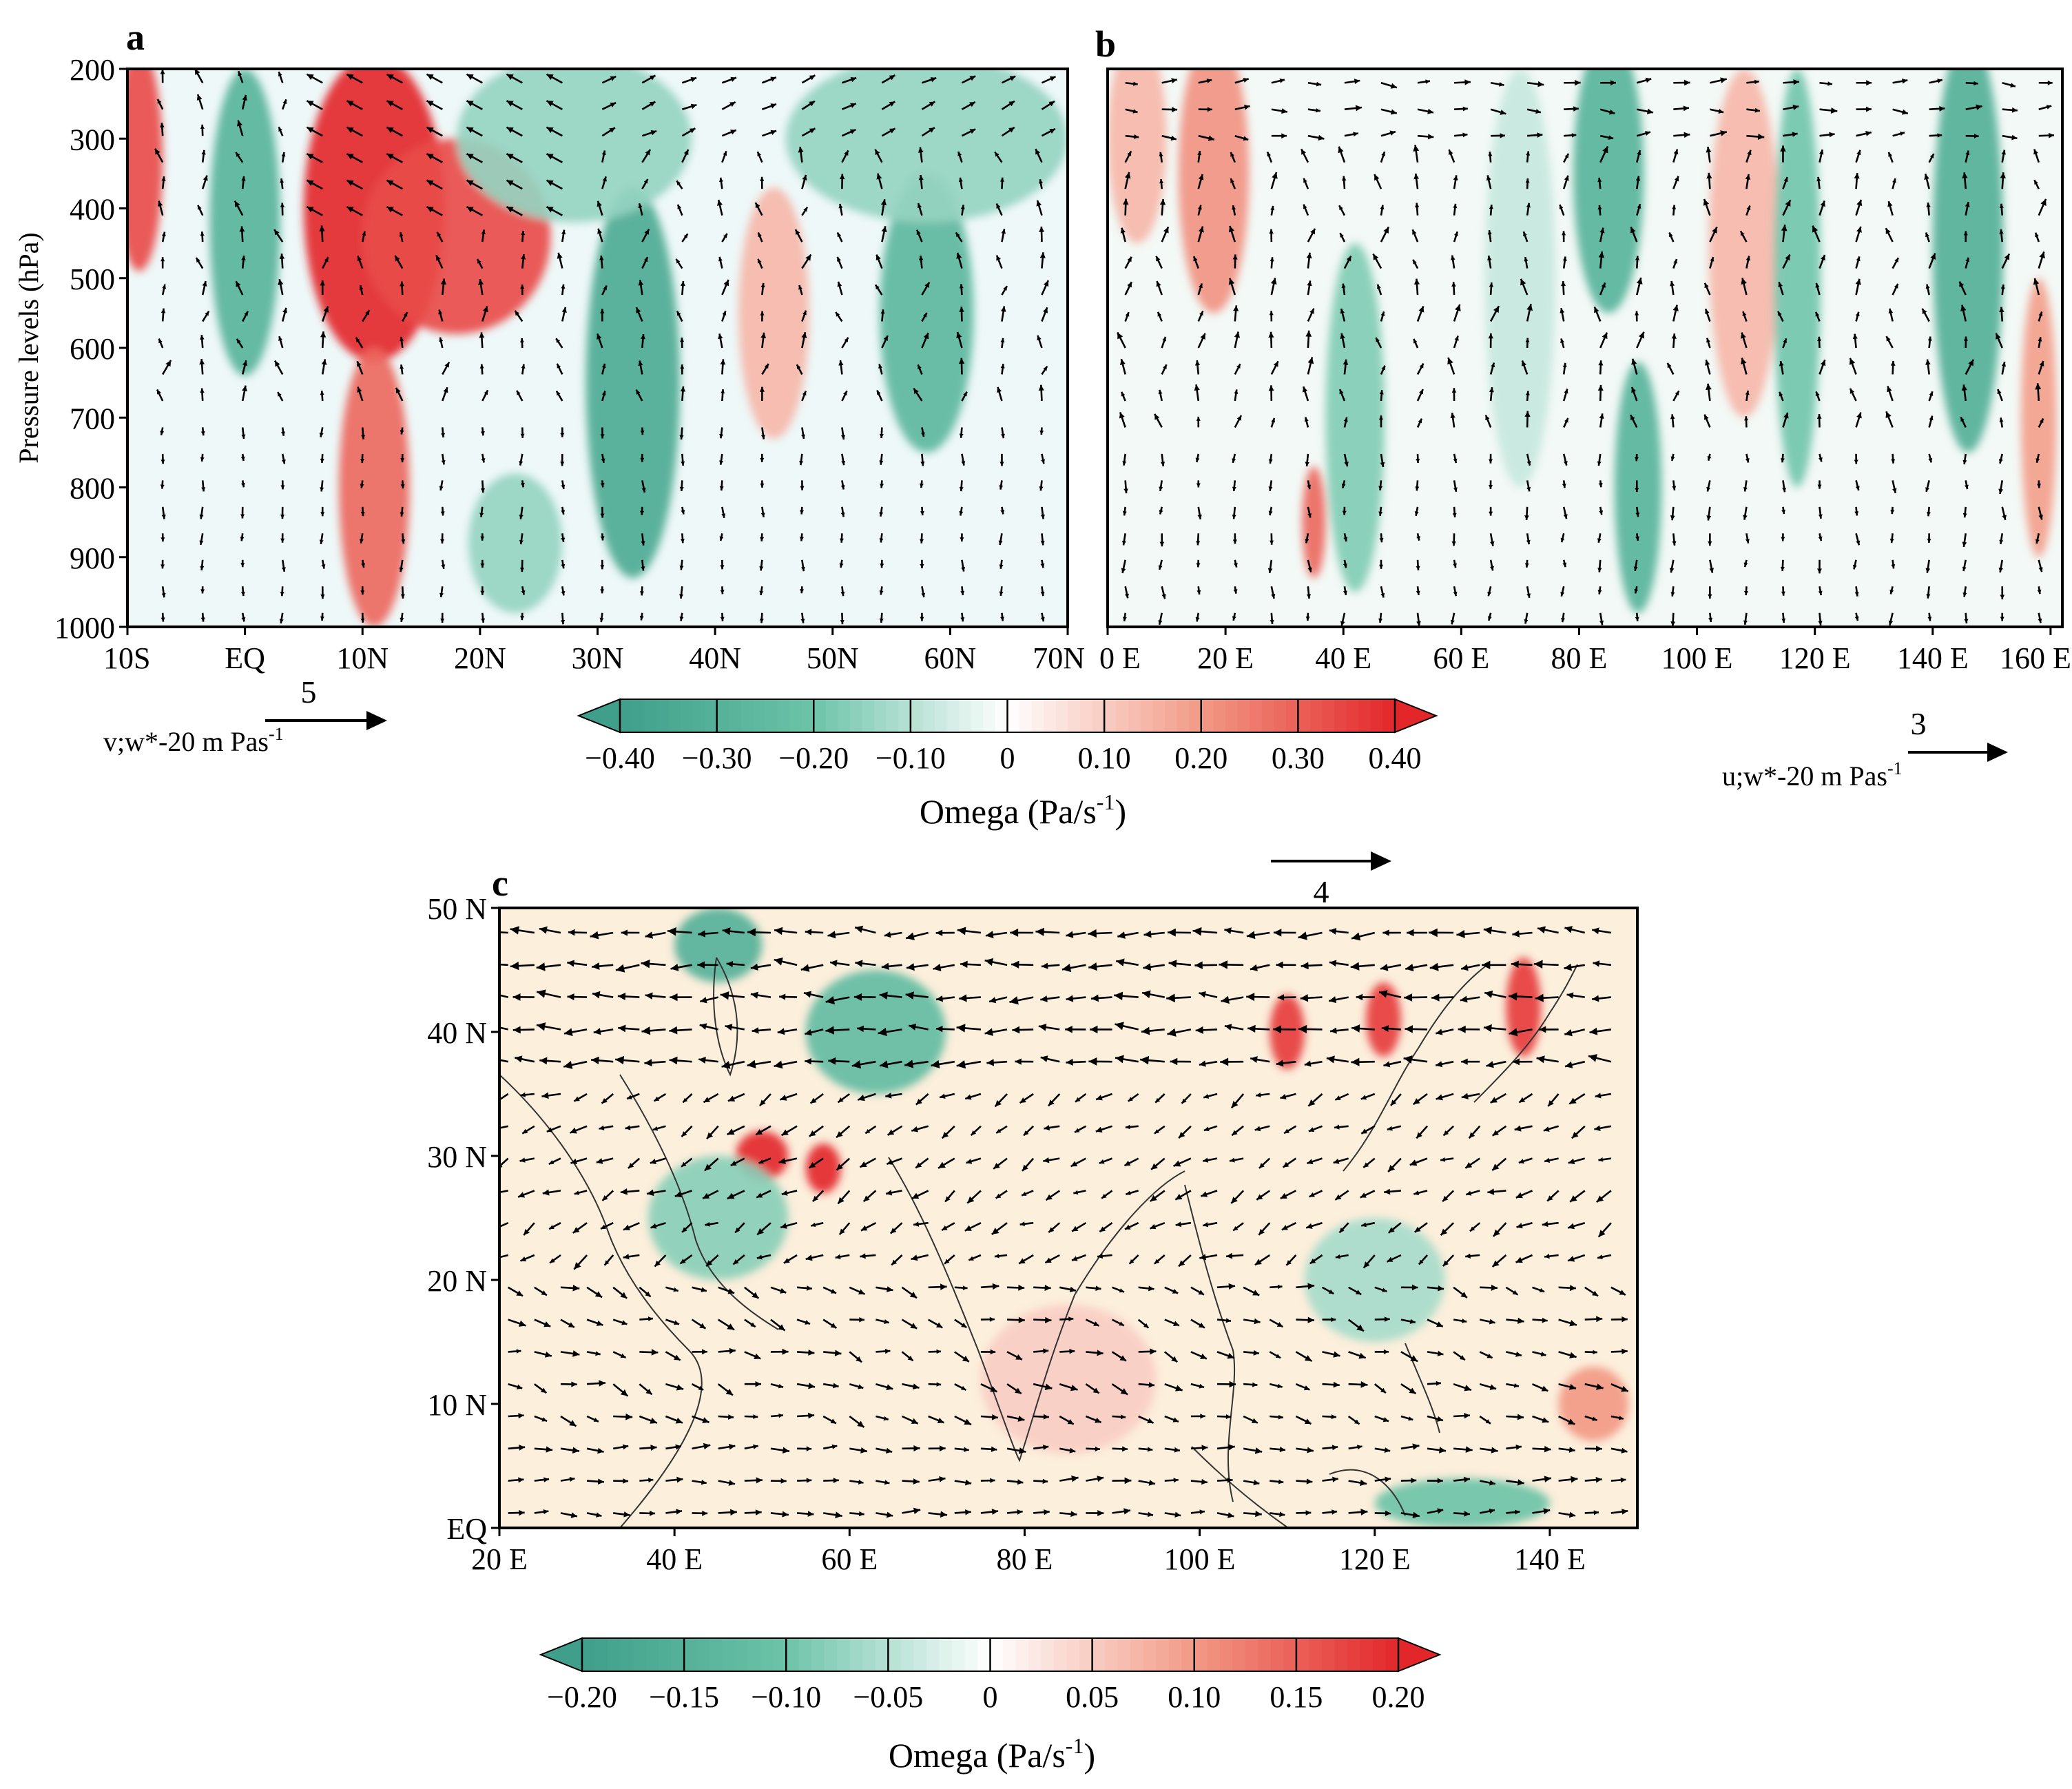 The width and height of the screenshot is (2072, 1789). Describe the element at coordinates (1461, 658) in the screenshot. I see `panel-b-xtick-label: 60 E` at that location.